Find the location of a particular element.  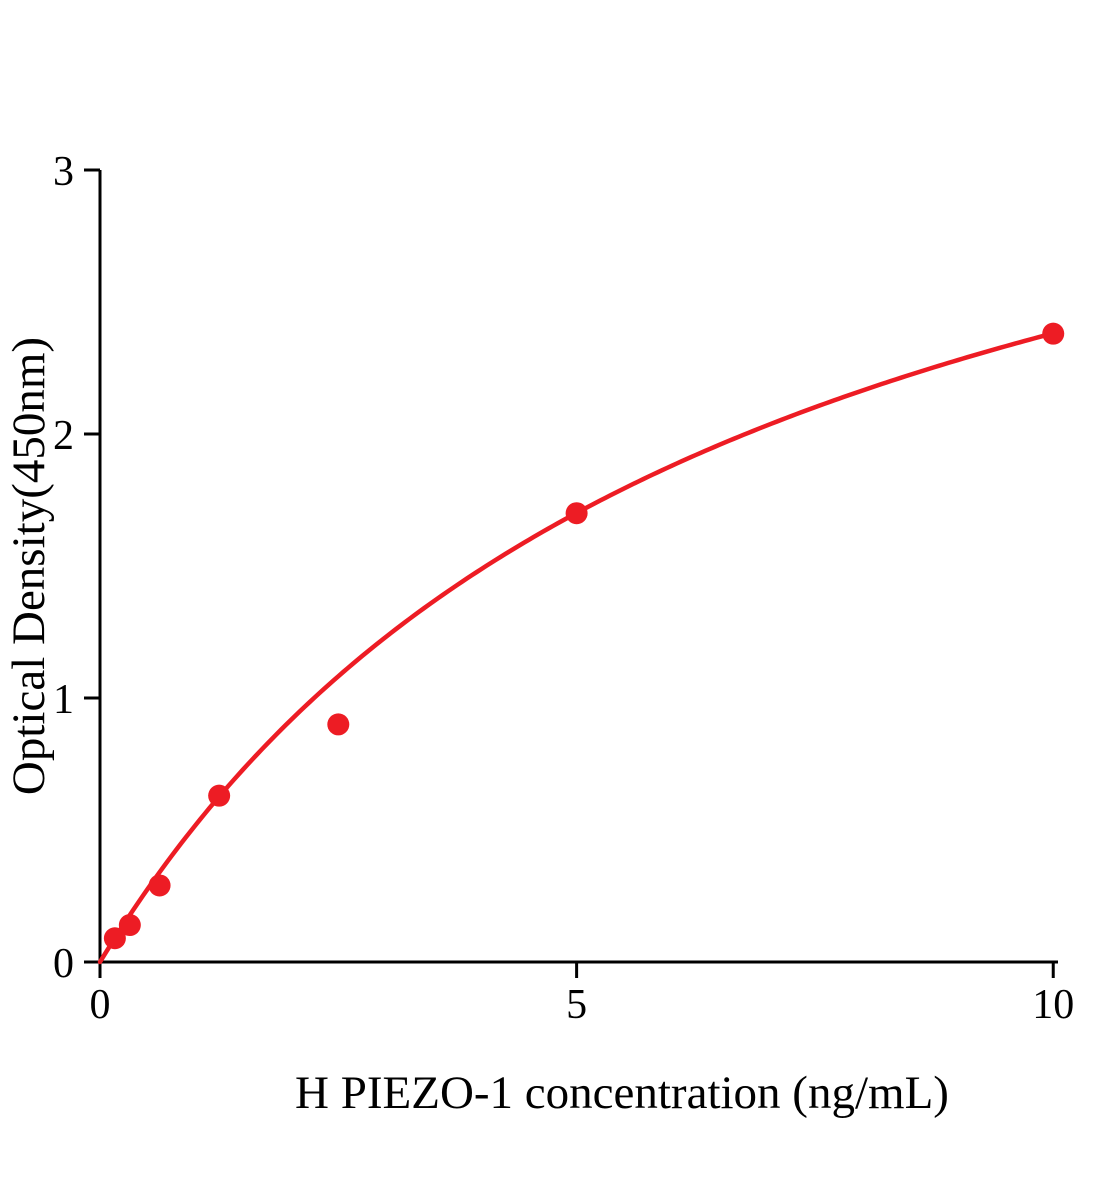

x-tick-label: 0 is located at coordinates (100, 1005).